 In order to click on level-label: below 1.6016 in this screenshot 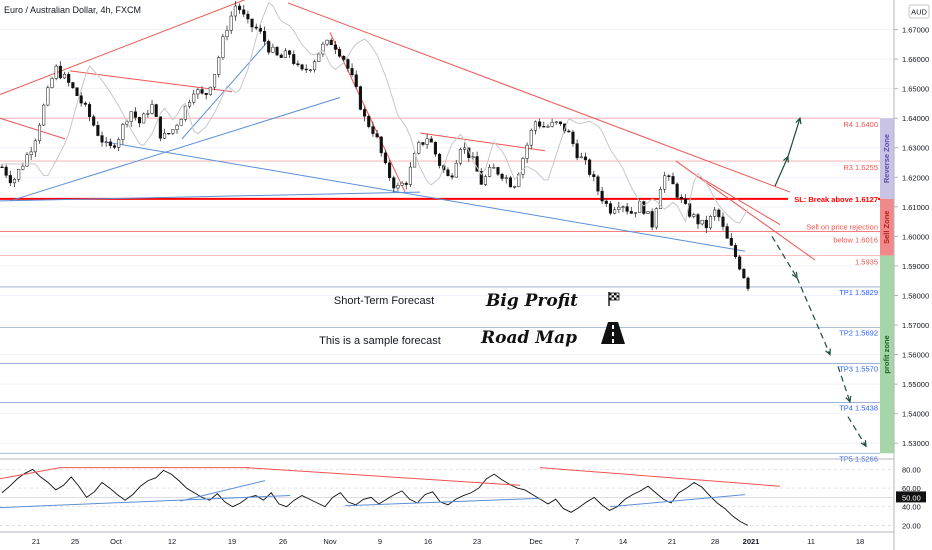, I will do `click(855, 240)`.